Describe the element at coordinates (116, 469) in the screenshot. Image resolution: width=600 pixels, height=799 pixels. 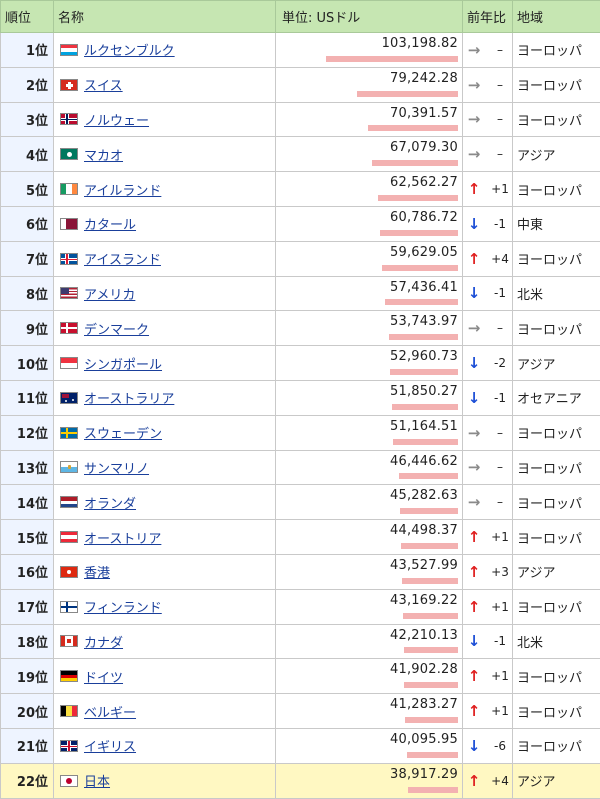
I see `country-link: サンマリノ` at that location.